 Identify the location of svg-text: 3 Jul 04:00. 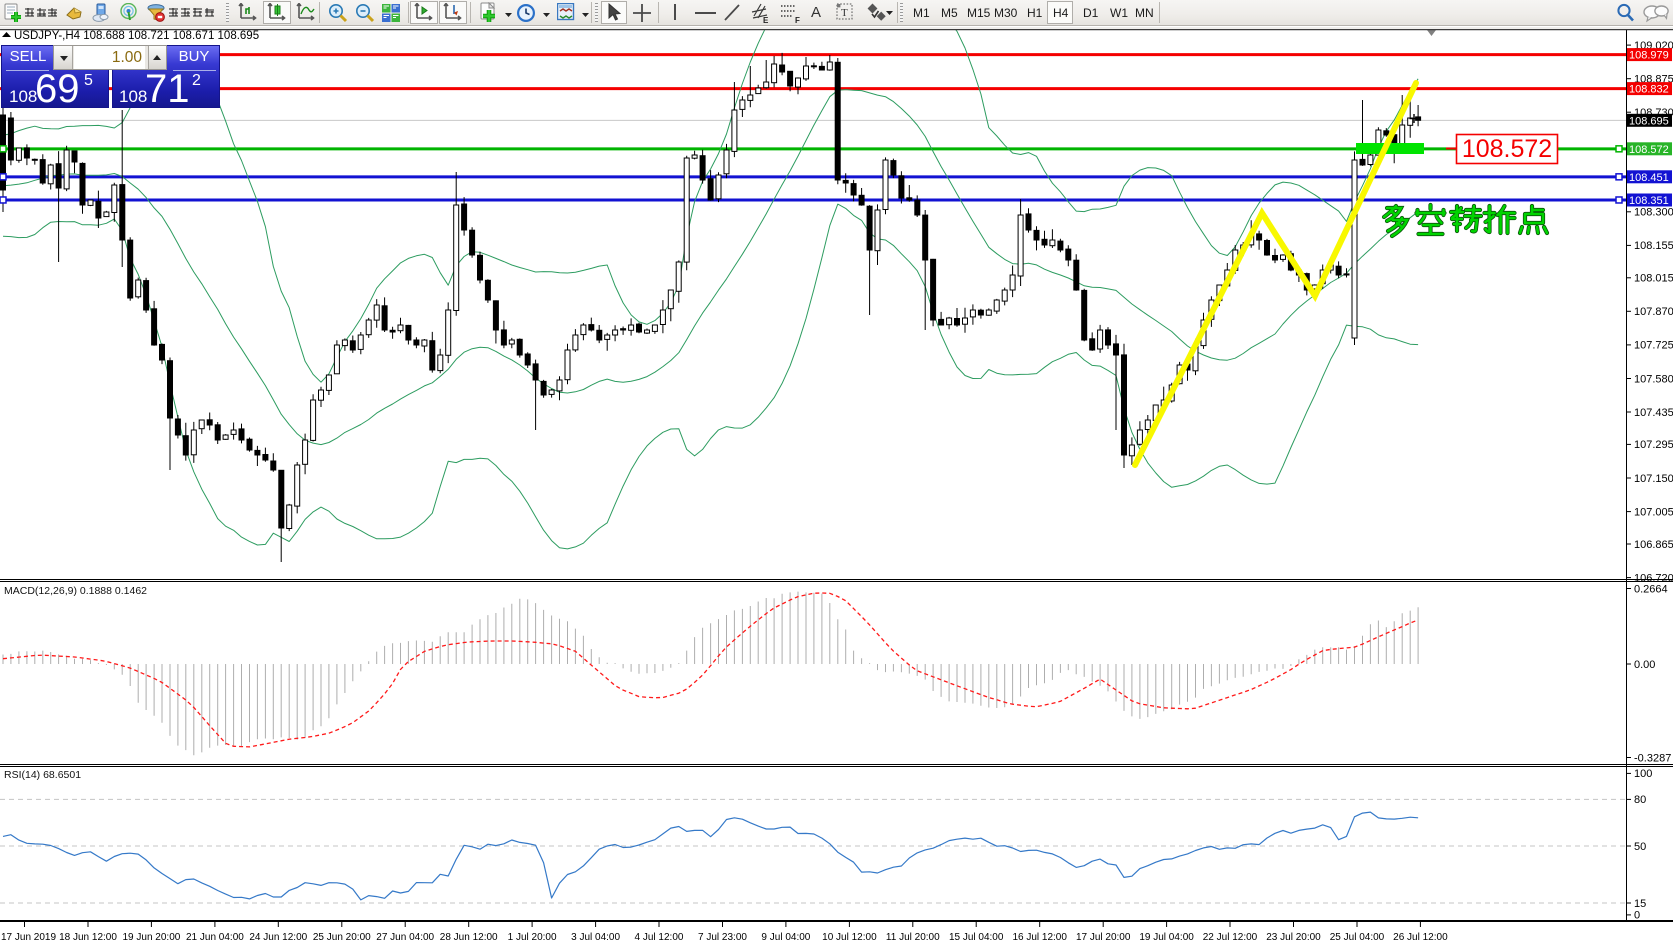
(595, 937).